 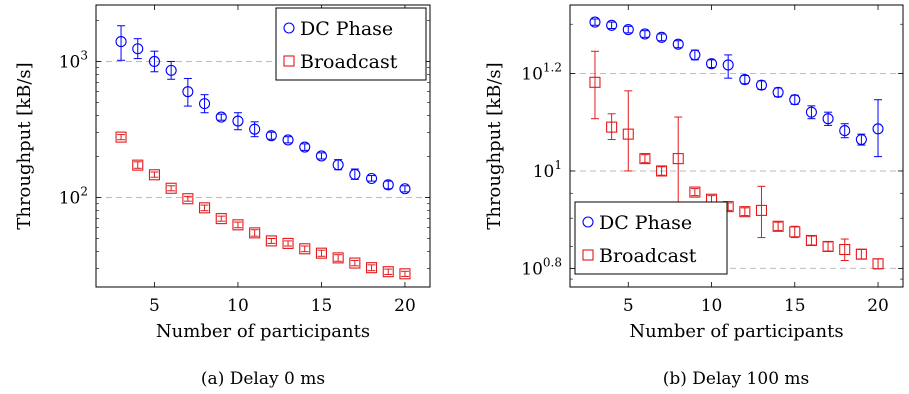 I want to click on x-tick-label: 5, so click(x=628, y=306).